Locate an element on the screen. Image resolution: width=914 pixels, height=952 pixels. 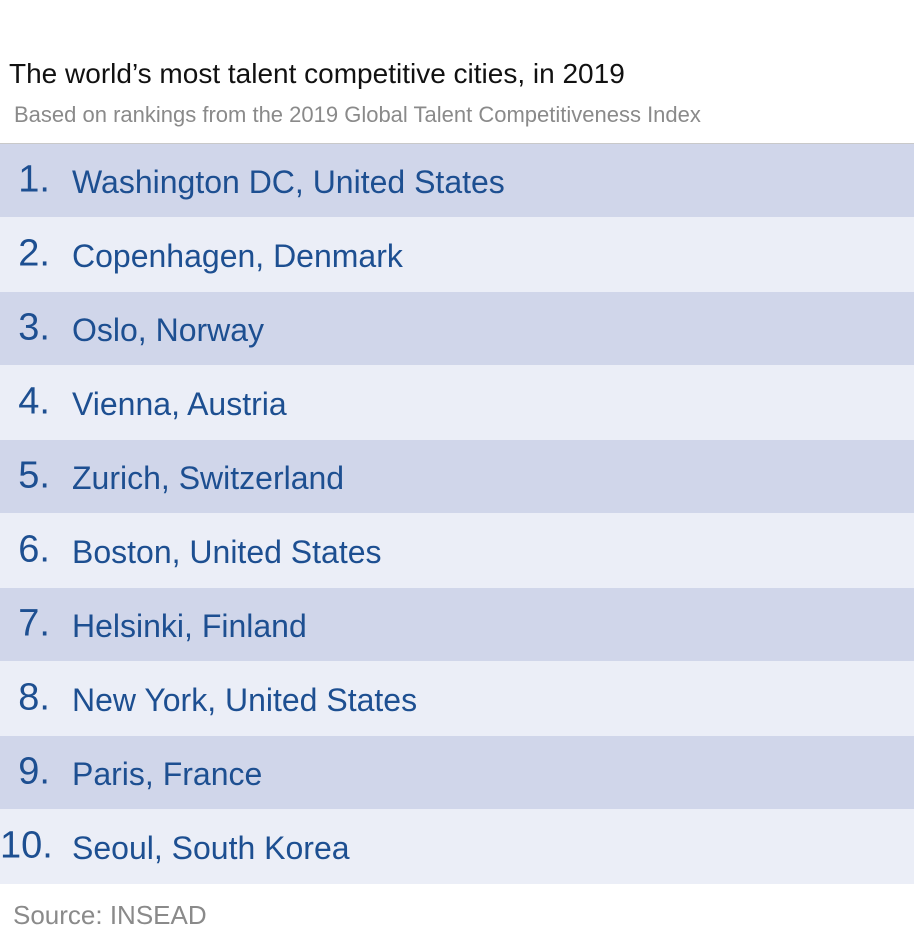
city-name: Oslo, Norway is located at coordinates (168, 329).